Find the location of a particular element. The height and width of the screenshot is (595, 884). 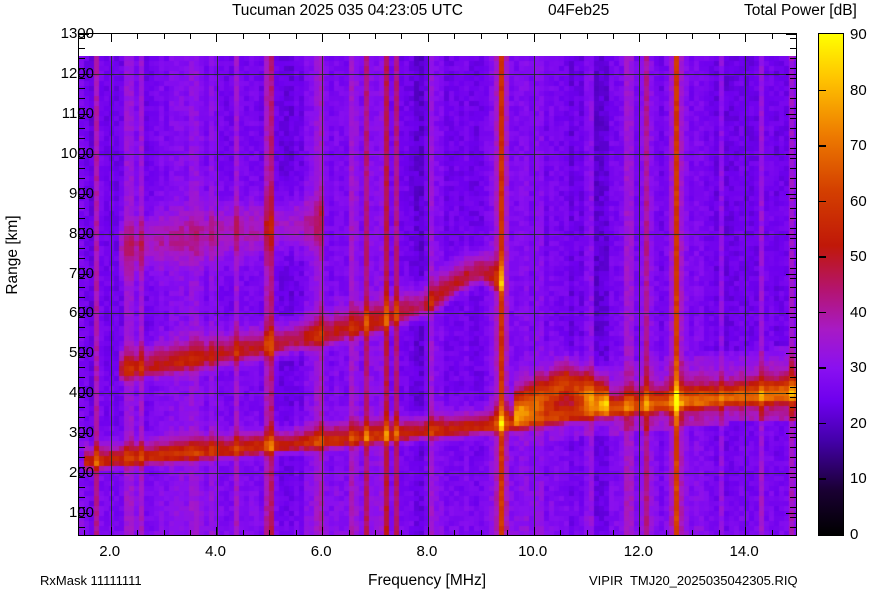

y-tick-label: 100 is located at coordinates (81, 512).